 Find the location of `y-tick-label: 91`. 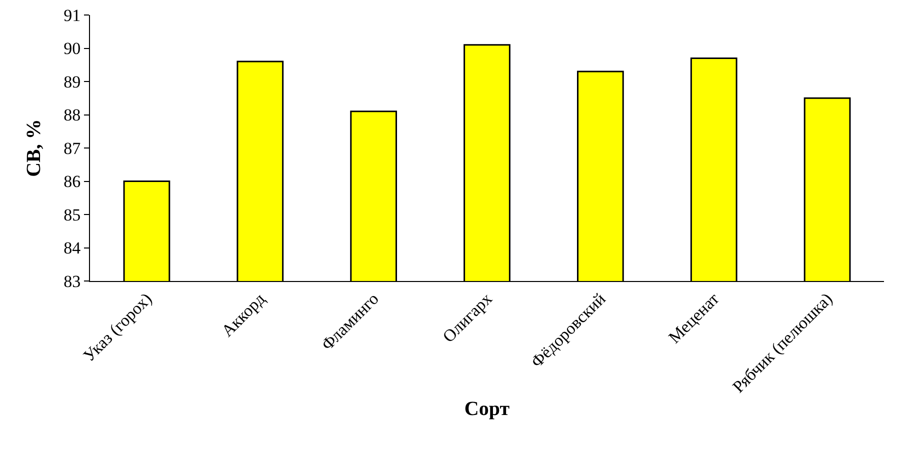

y-tick-label: 91 is located at coordinates (72, 15).